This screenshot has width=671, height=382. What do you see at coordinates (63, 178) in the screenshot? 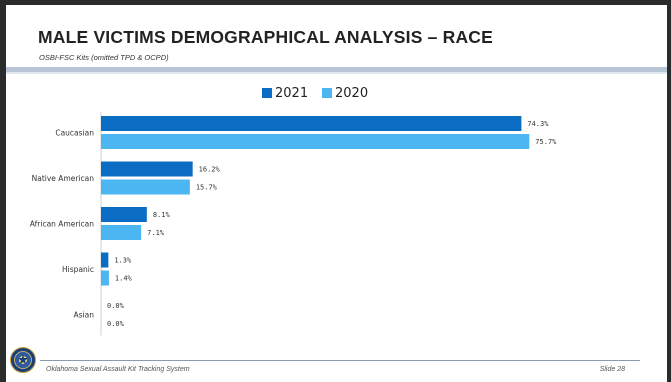
I see `category-label: Native American` at bounding box center [63, 178].